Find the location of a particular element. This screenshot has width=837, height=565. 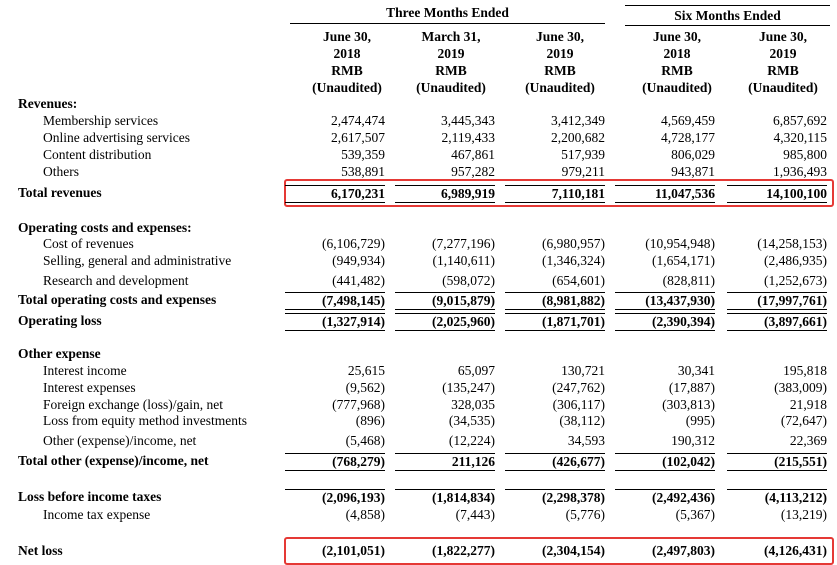

line-item-value: 34,593 is located at coordinates (586, 440).